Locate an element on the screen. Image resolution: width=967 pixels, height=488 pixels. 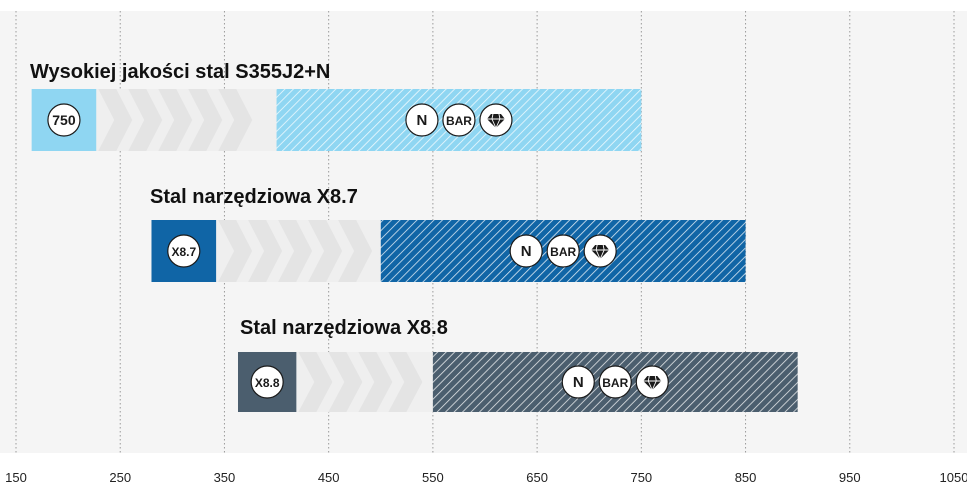
badge-label: X8.8 is located at coordinates (267, 383).